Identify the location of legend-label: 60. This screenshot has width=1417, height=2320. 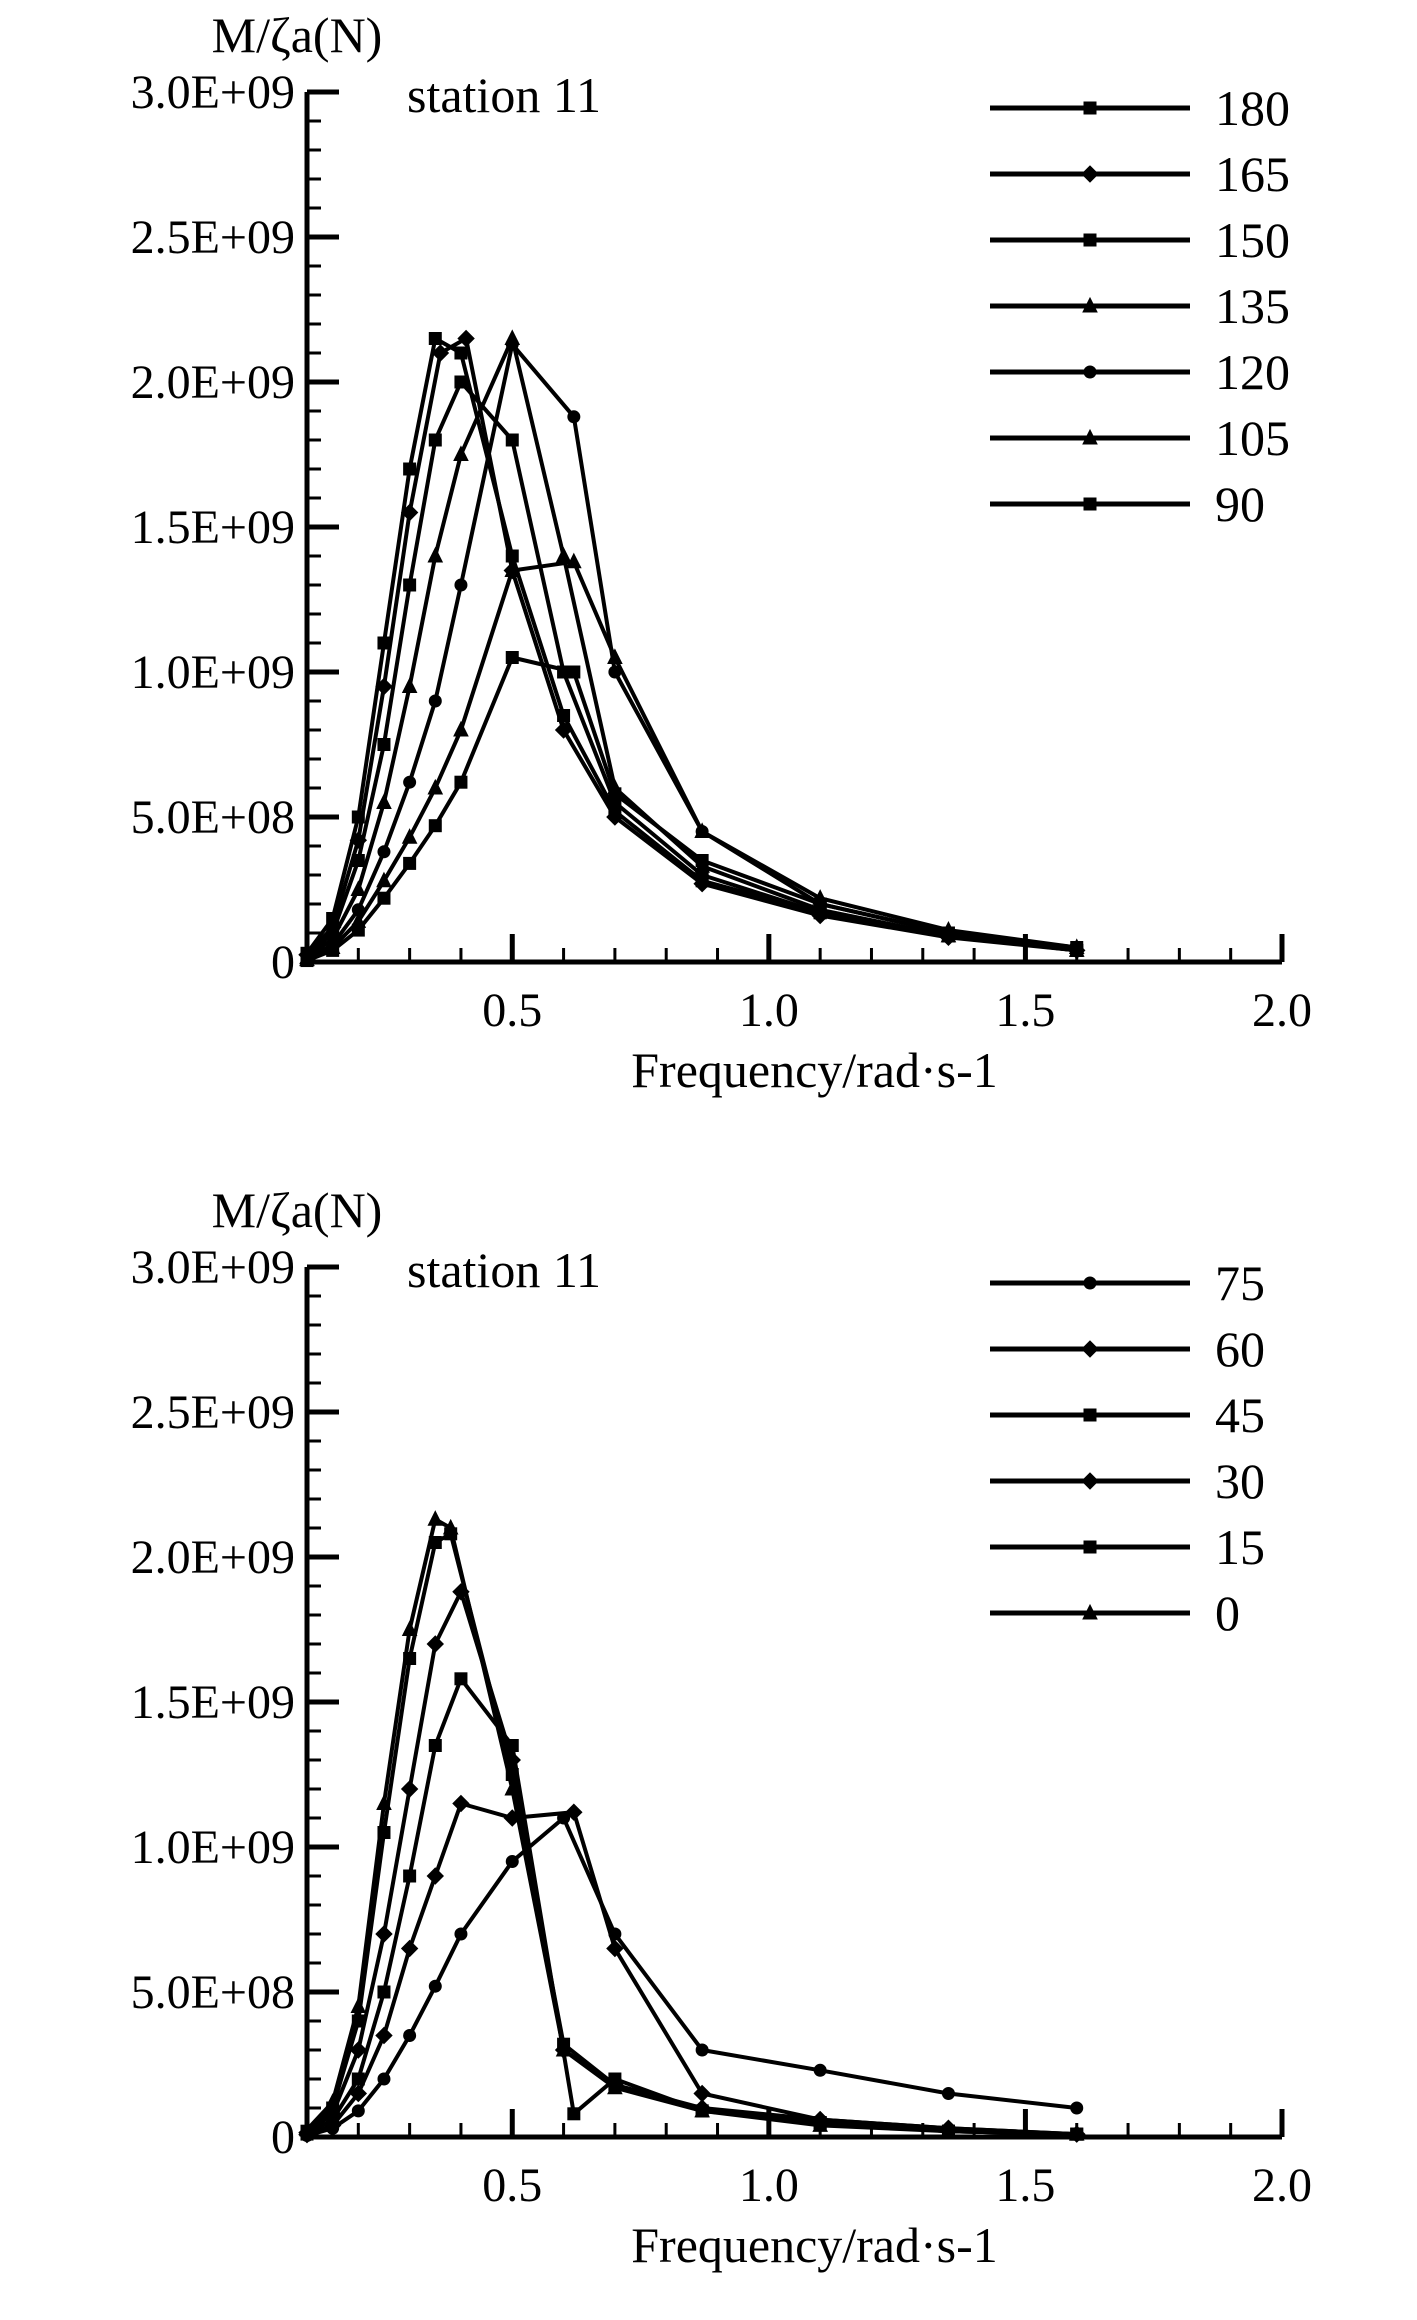
(1240, 1349).